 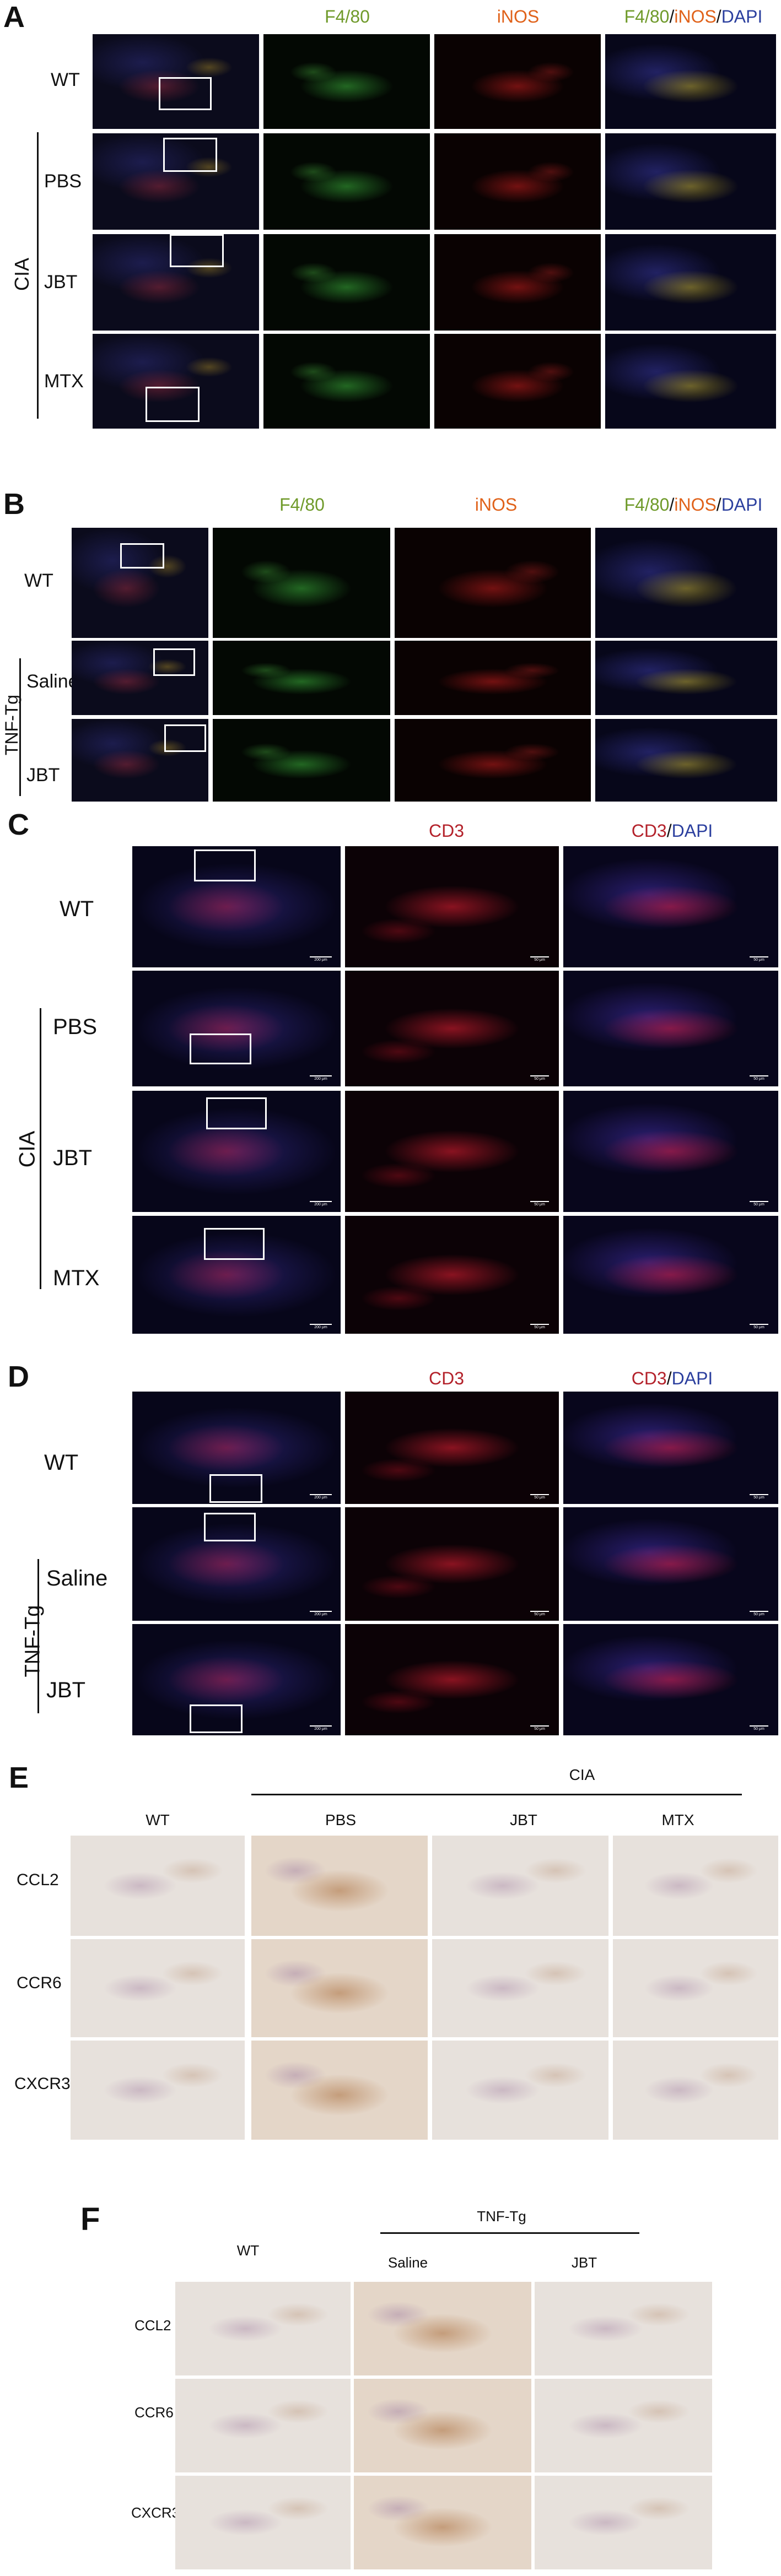 What do you see at coordinates (520, 1886) in the screenshot?
I see `panel-e-ccl2-jbt` at bounding box center [520, 1886].